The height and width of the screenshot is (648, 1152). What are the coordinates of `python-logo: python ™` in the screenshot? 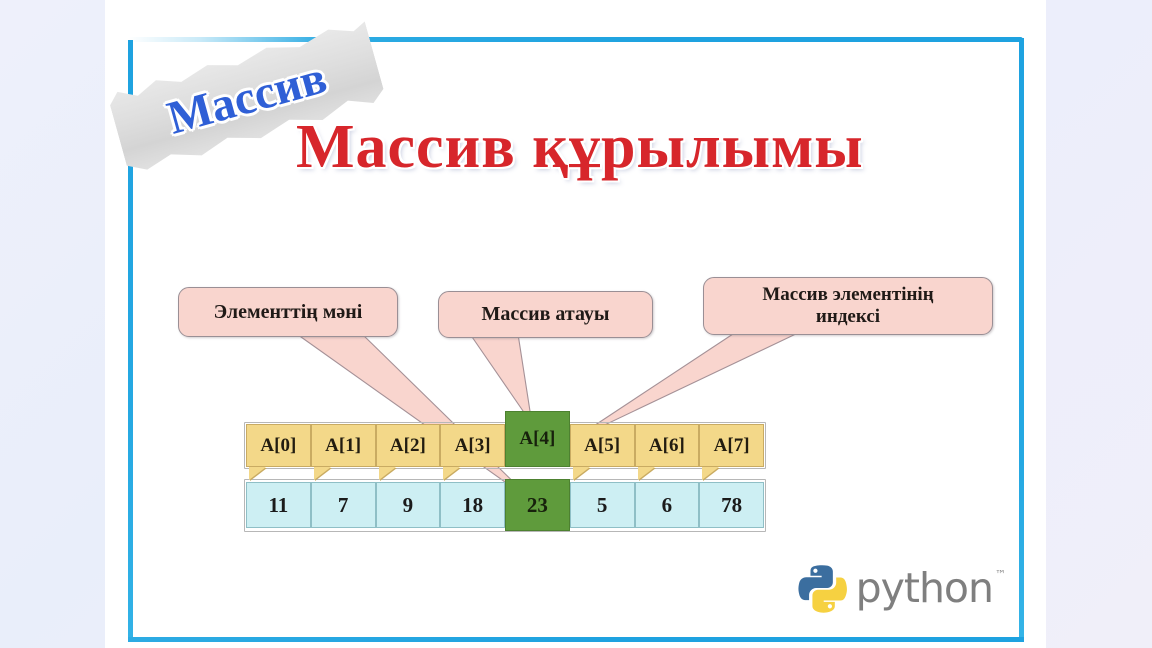 It's located at (901, 588).